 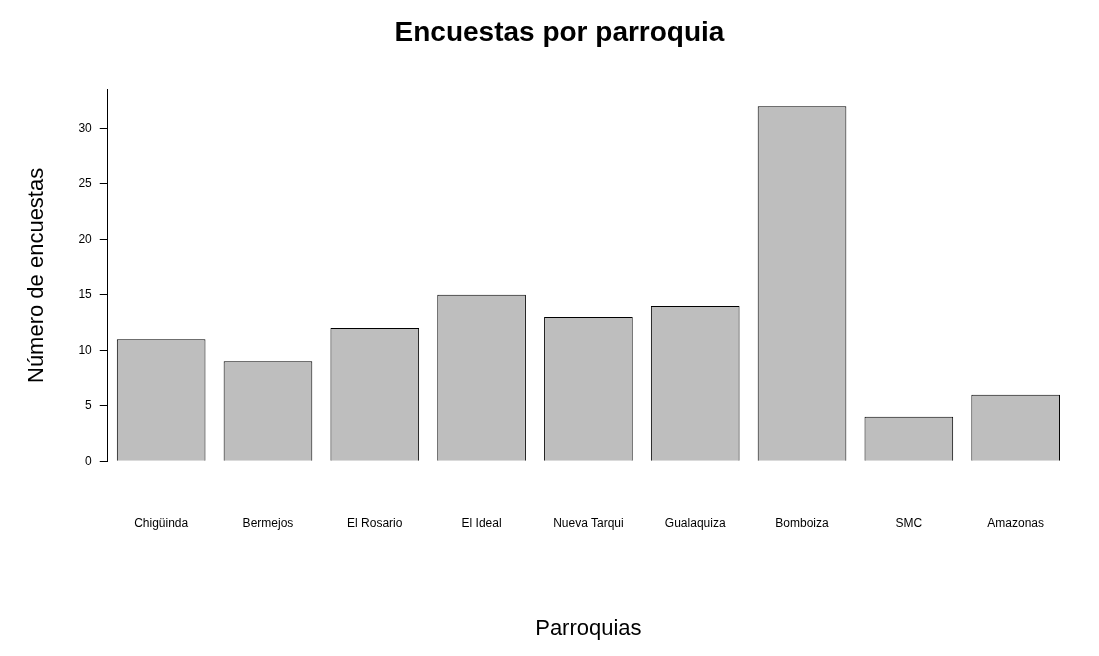 I want to click on x-tick-label: Nueva Tarqui, so click(x=588, y=522).